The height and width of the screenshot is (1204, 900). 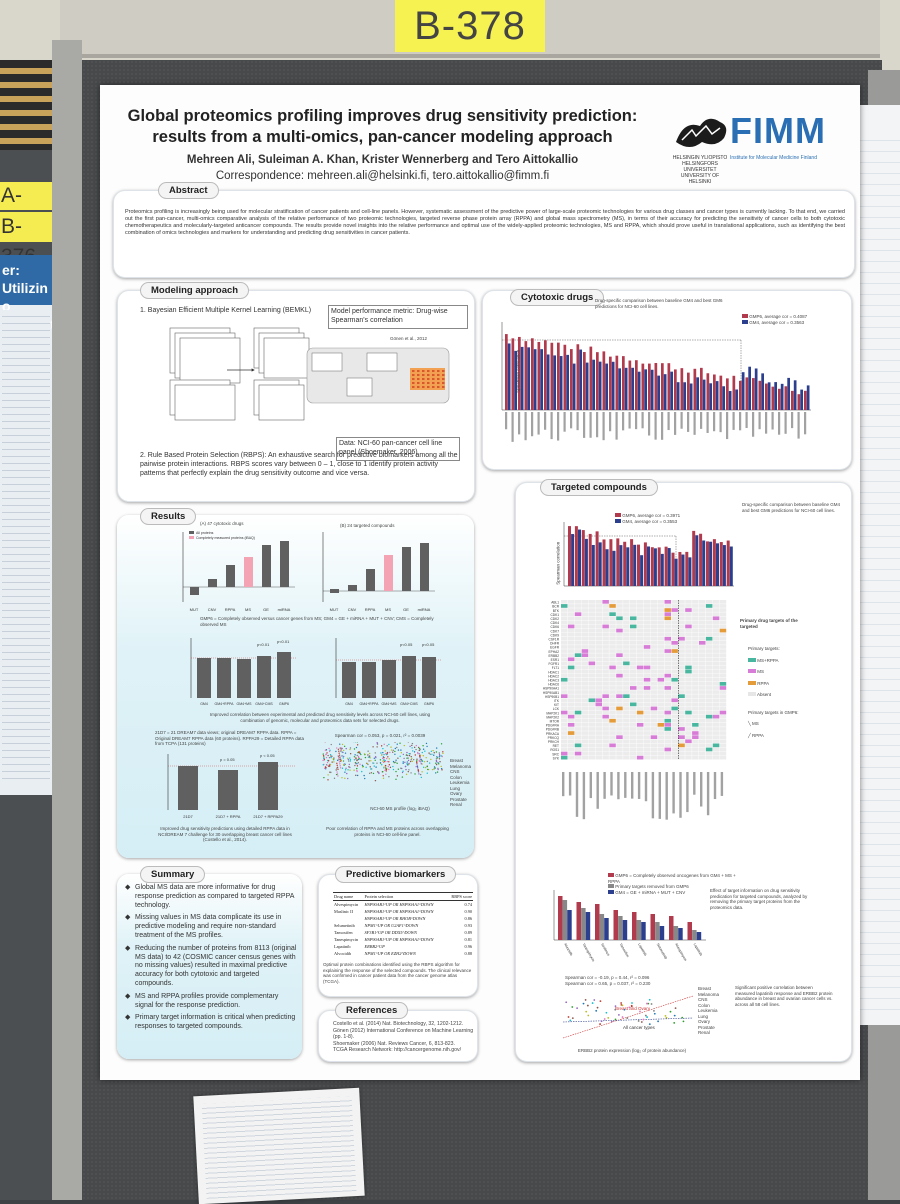 What do you see at coordinates (406, 644) in the screenshot?
I see `combo-b-pval-1: p<0.05` at bounding box center [406, 644].